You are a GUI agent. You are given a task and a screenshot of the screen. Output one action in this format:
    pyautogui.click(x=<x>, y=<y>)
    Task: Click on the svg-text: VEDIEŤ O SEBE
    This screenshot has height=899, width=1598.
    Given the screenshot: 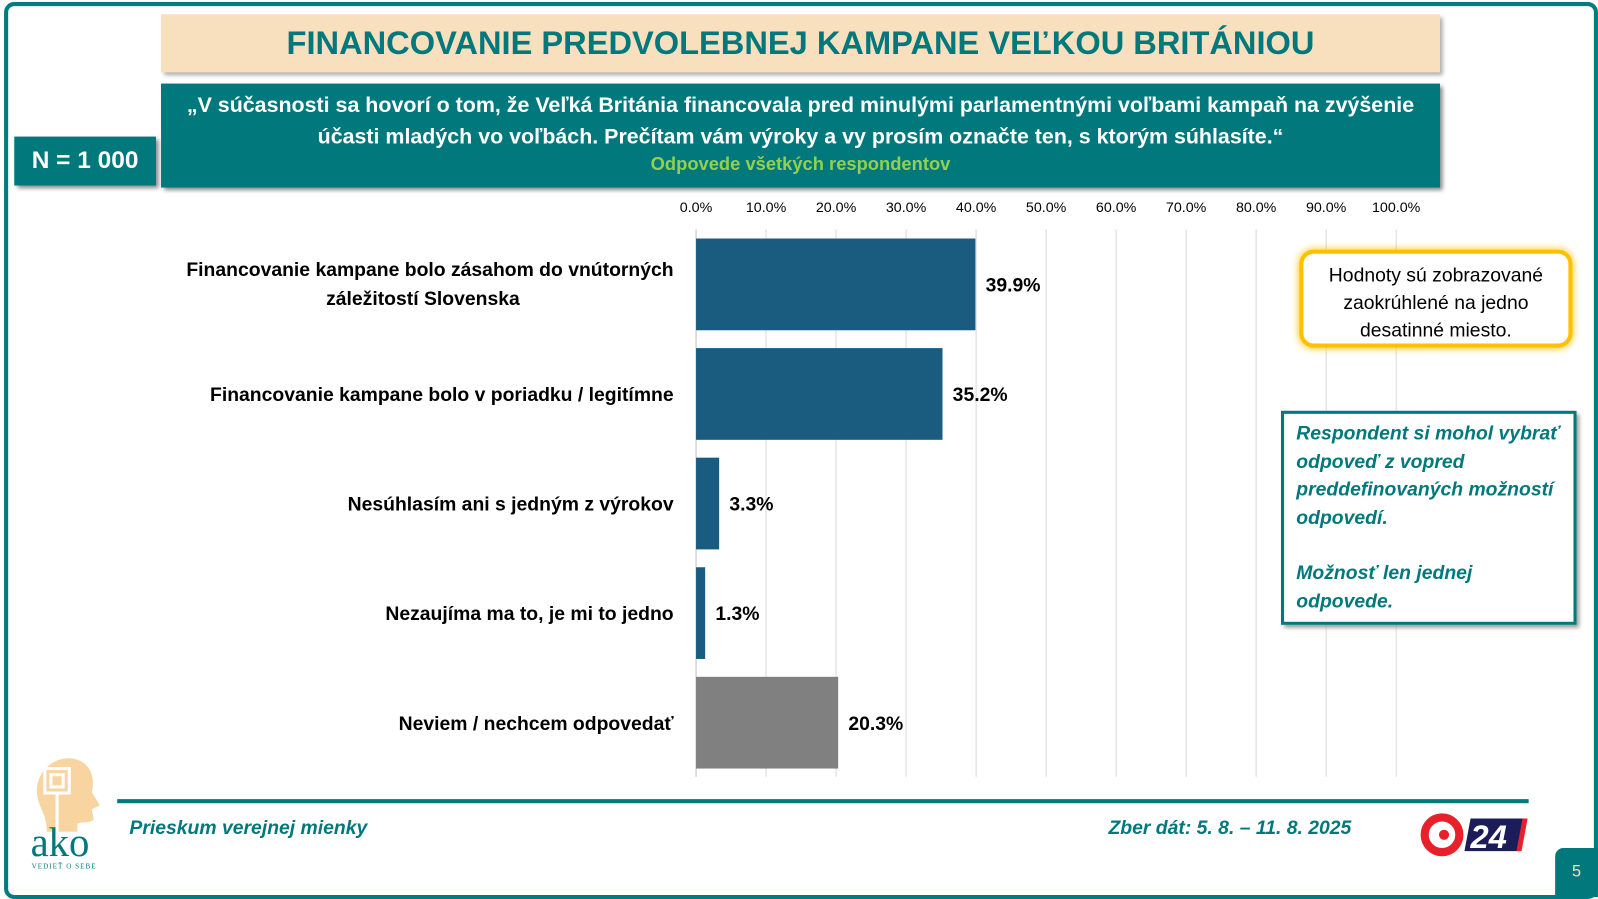 What is the action you would take?
    pyautogui.click(x=64, y=866)
    